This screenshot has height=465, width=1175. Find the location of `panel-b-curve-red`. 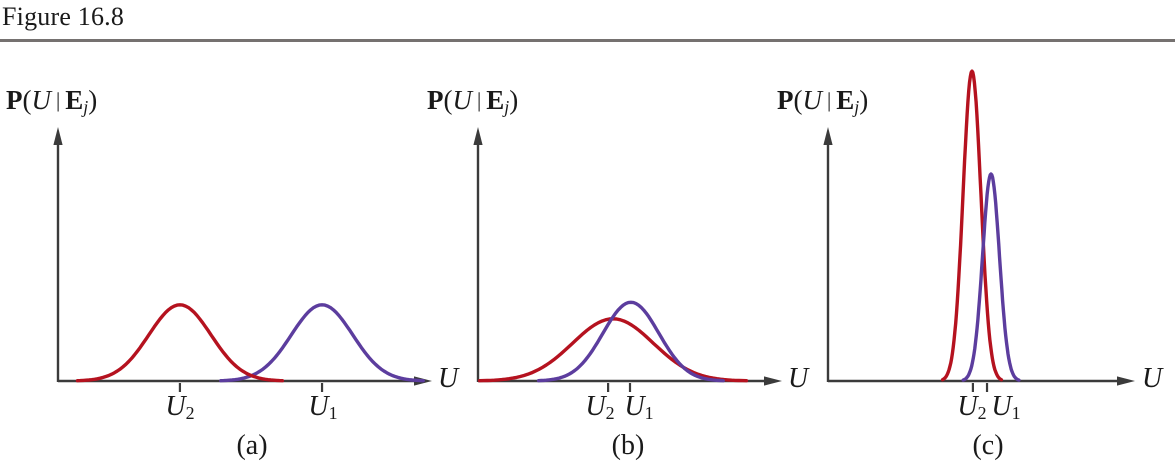

panel-b-curve-red is located at coordinates (613, 350).